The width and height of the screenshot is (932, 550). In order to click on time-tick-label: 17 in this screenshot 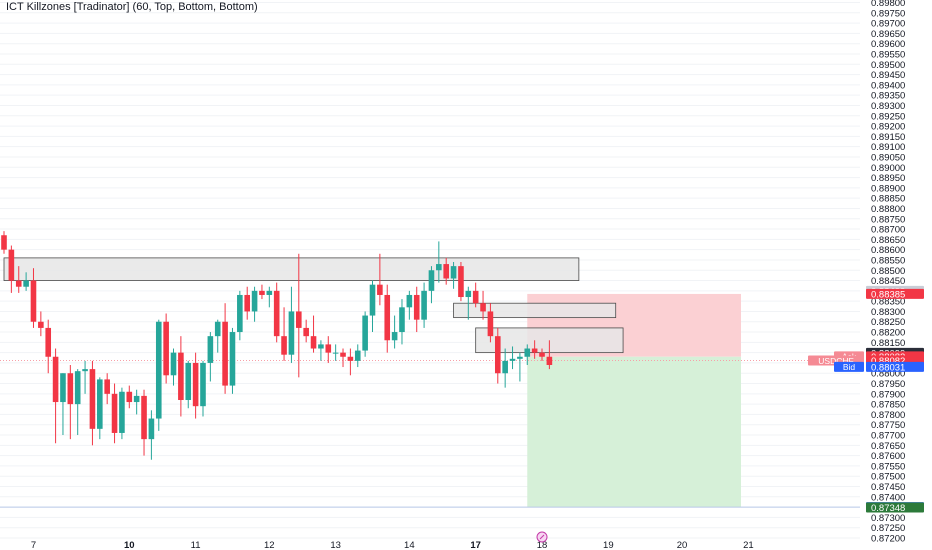, I will do `click(475, 545)`.